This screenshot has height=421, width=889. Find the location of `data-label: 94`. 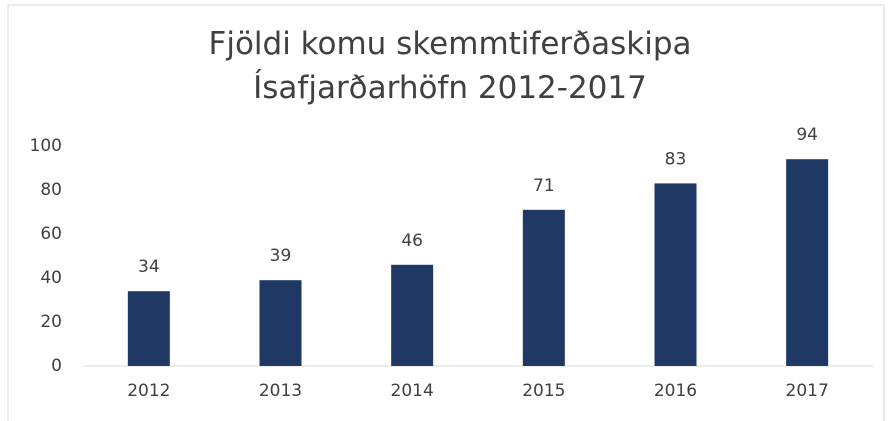

data-label: 94 is located at coordinates (807, 135).